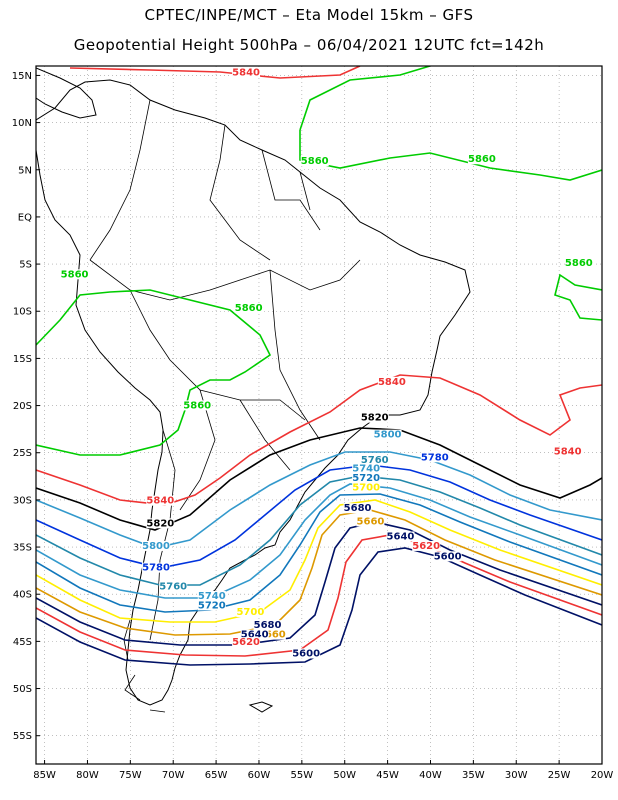 The image size is (618, 800). What do you see at coordinates (559, 775) in the screenshot?
I see `lon-tick-label: 25W` at bounding box center [559, 775].